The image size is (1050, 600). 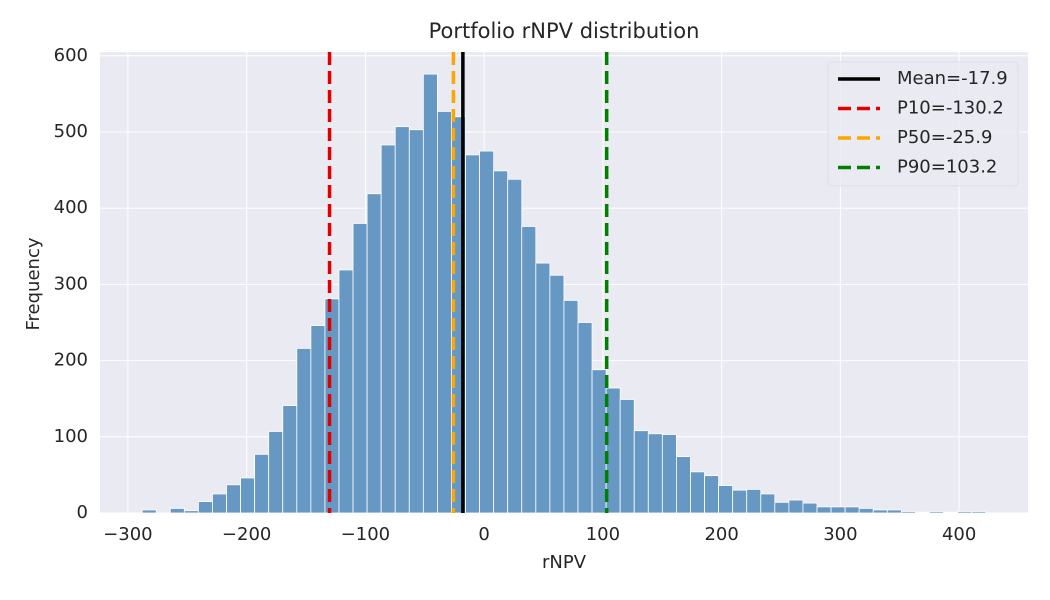 What do you see at coordinates (71, 436) in the screenshot?
I see `y-tick-label: 100` at bounding box center [71, 436].